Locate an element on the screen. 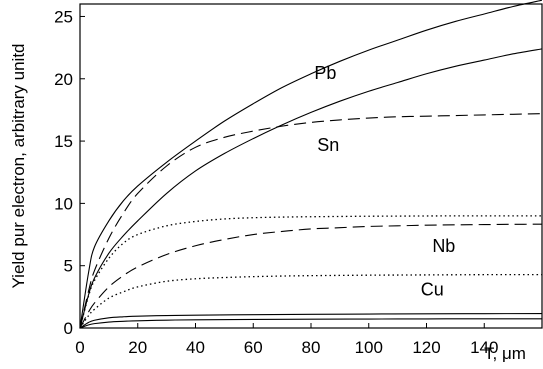  series-label-nb: Nb is located at coordinates (443, 246).